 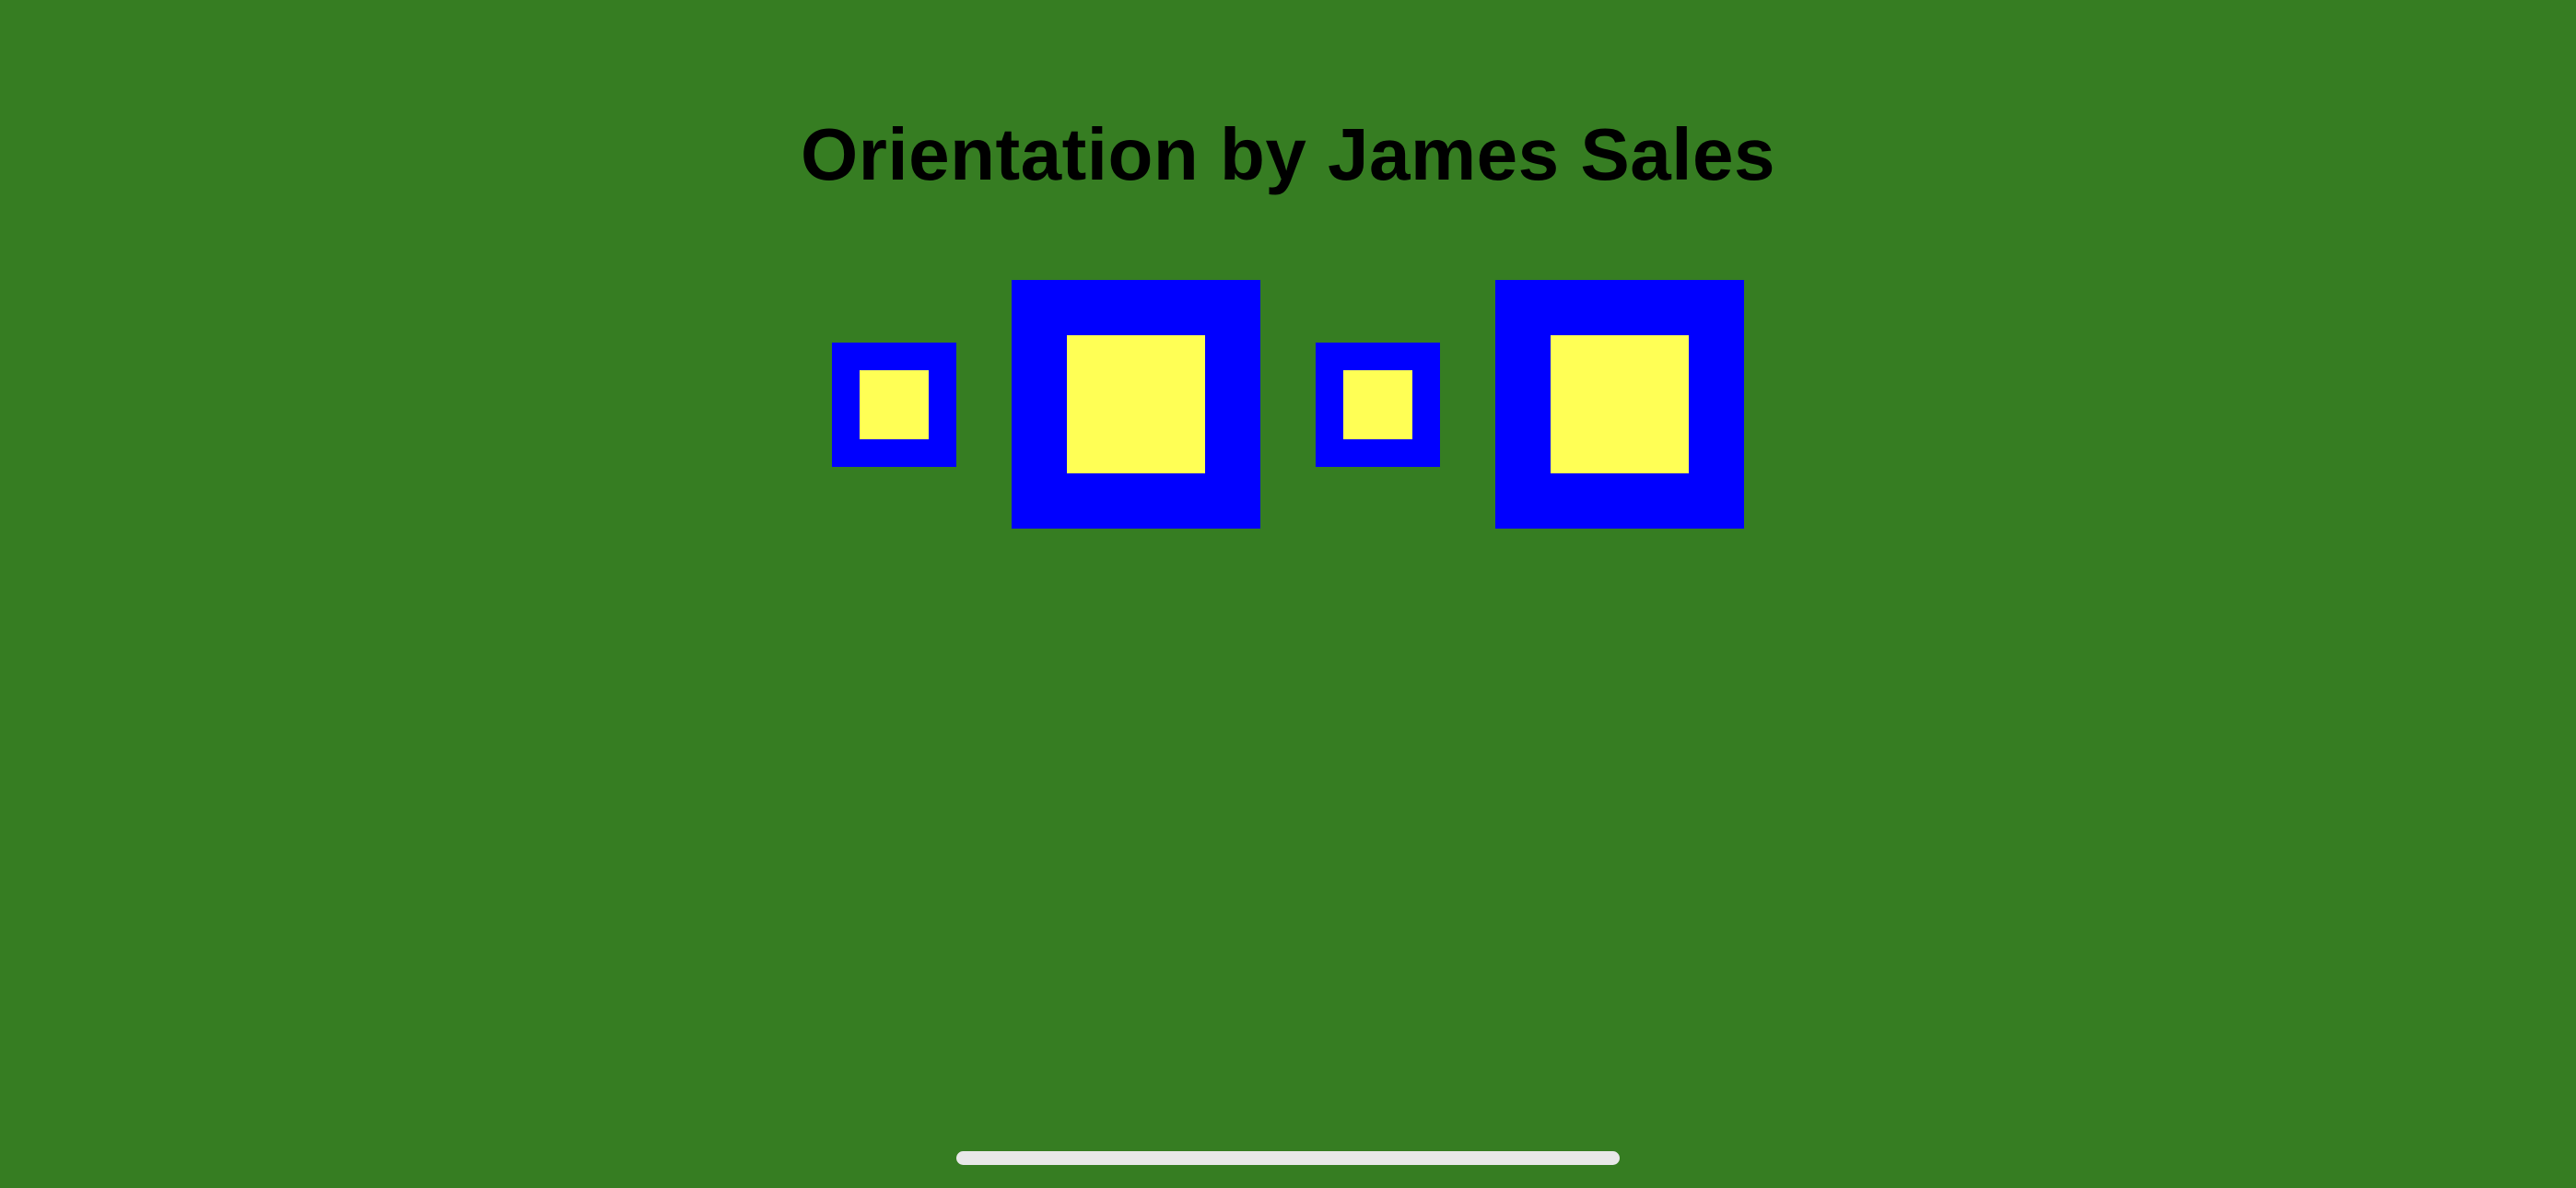 What do you see at coordinates (1288, 154) in the screenshot?
I see `page-title: Orientation by James Sales` at bounding box center [1288, 154].